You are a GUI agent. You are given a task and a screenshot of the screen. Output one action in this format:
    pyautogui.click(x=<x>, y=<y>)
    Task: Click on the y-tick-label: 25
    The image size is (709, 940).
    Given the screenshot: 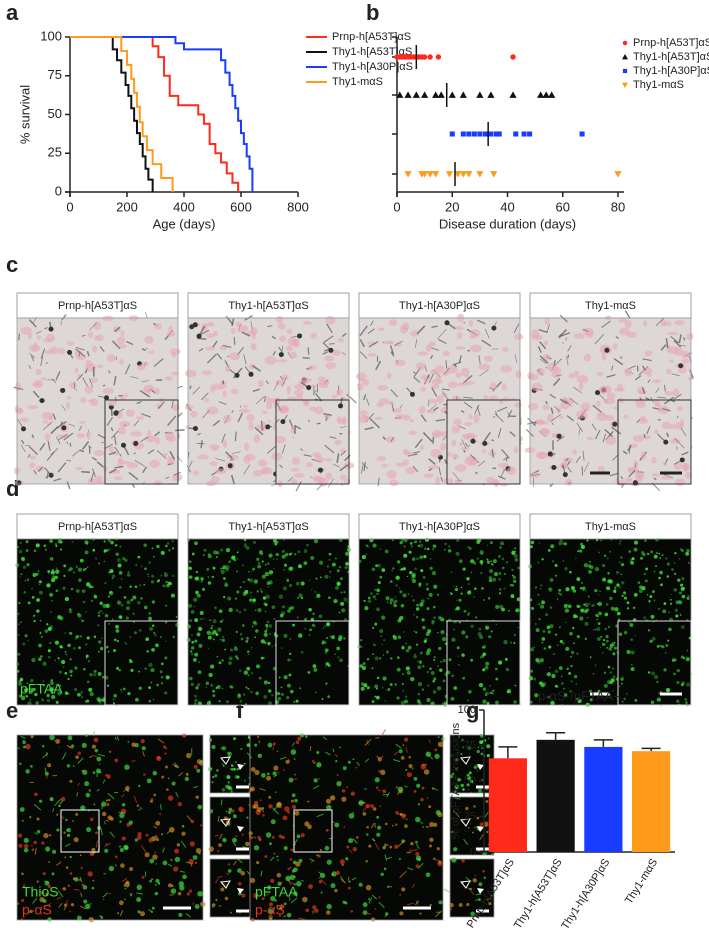 What is the action you would take?
    pyautogui.click(x=55, y=152)
    